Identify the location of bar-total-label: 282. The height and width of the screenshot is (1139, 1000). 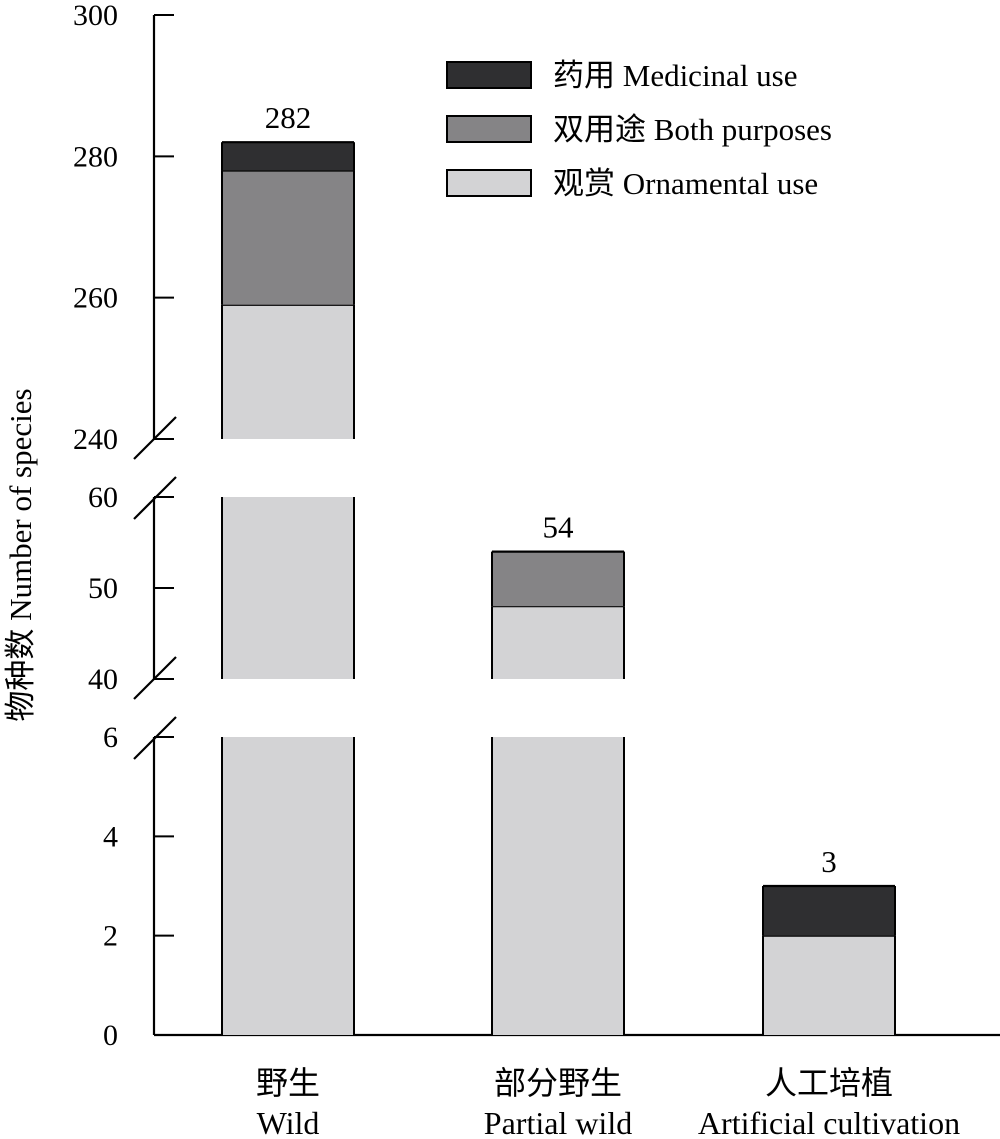
(288, 117).